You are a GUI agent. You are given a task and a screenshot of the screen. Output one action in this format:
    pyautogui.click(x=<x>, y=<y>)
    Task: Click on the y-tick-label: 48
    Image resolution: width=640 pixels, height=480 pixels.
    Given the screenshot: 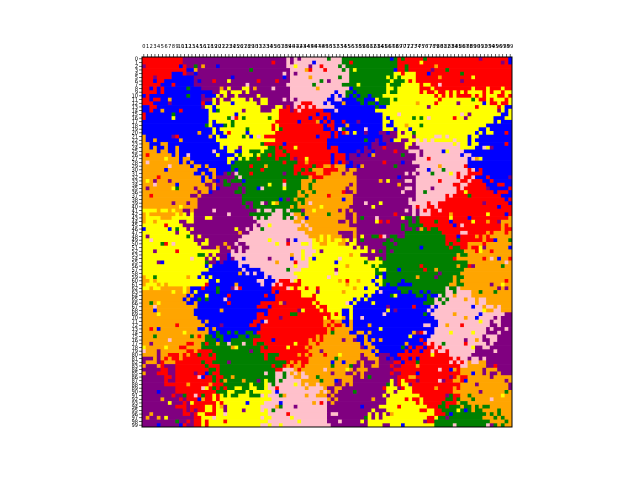 What is the action you would take?
    pyautogui.click(x=135, y=237)
    